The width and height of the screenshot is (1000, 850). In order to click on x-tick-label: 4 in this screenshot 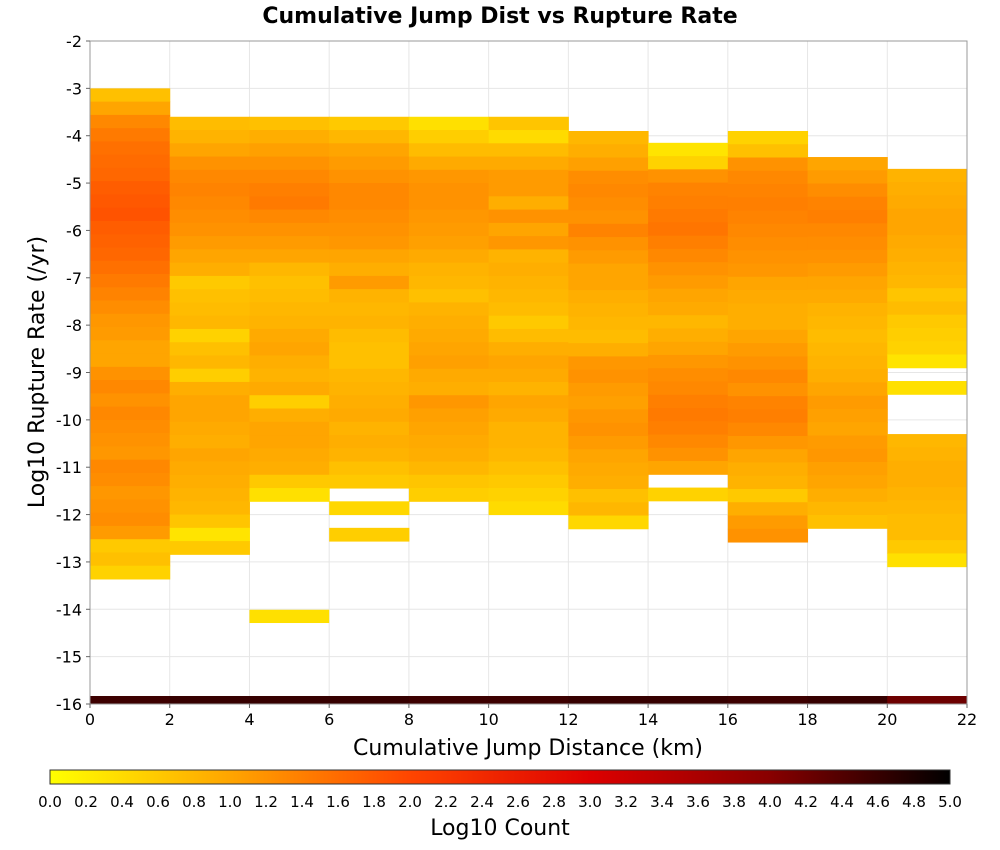, I will do `click(249, 719)`.